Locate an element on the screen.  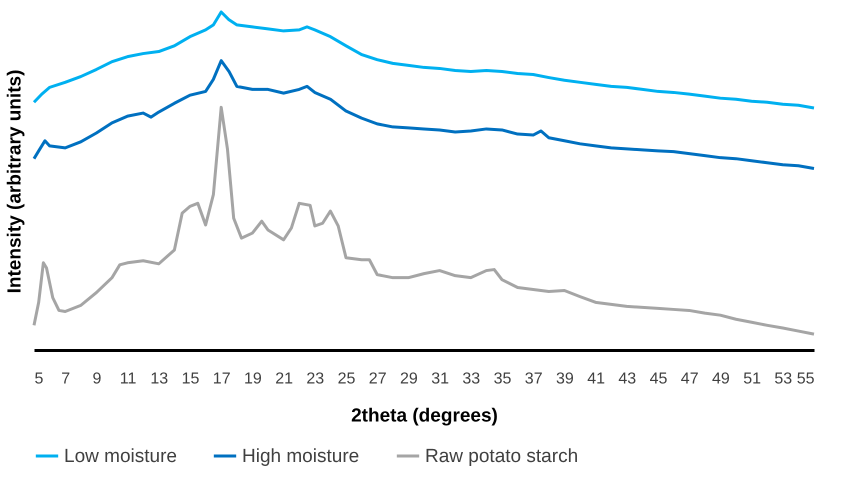
x-tick-label: 19 is located at coordinates (253, 379).